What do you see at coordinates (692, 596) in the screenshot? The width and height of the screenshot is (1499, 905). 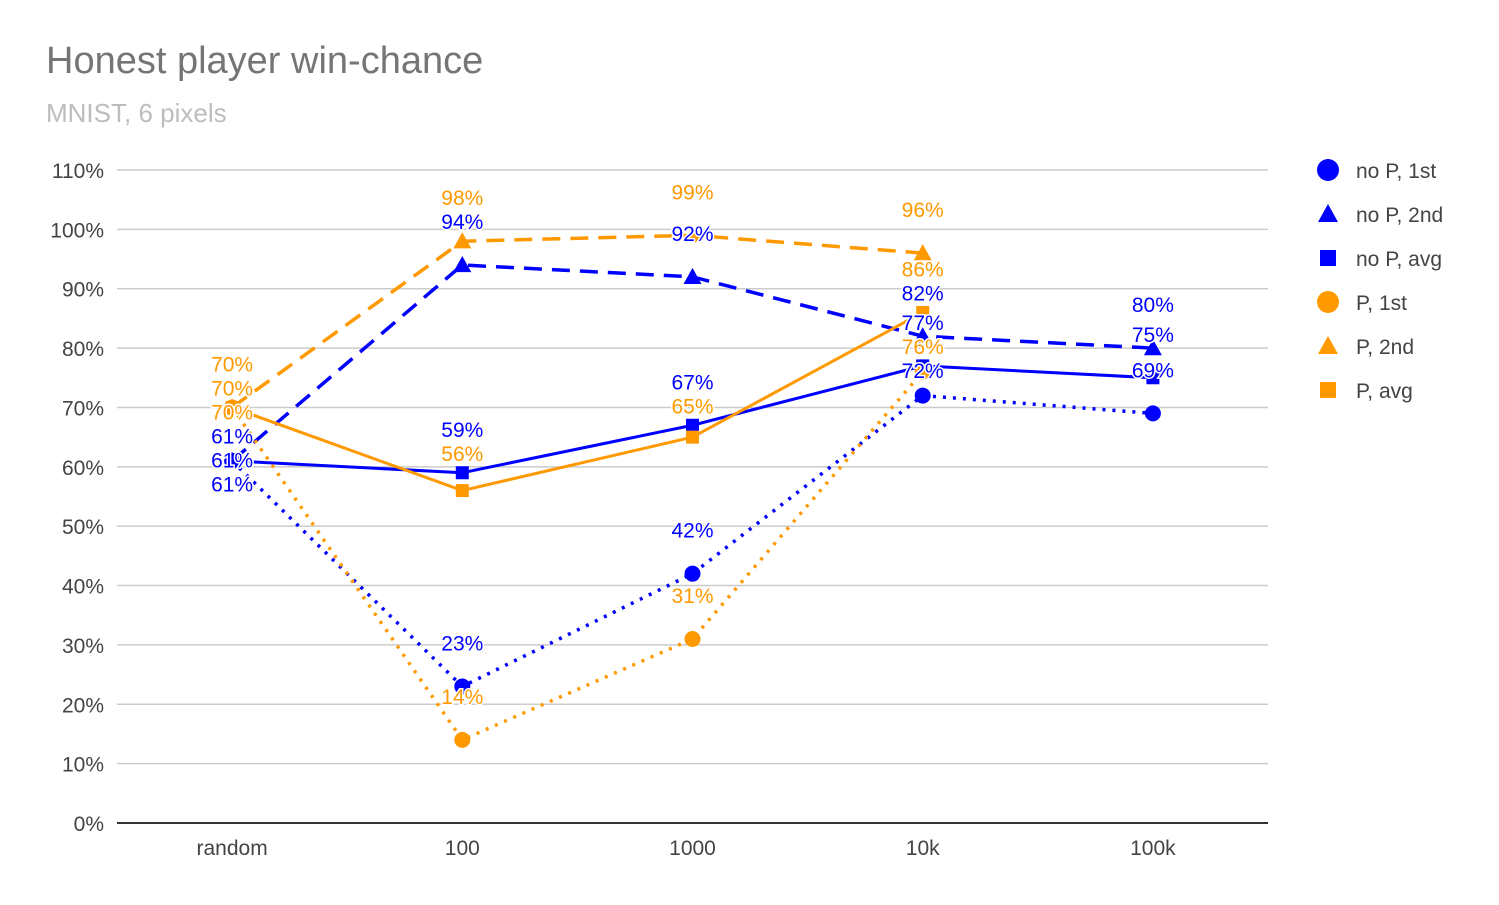 I see `data-label: 31%` at bounding box center [692, 596].